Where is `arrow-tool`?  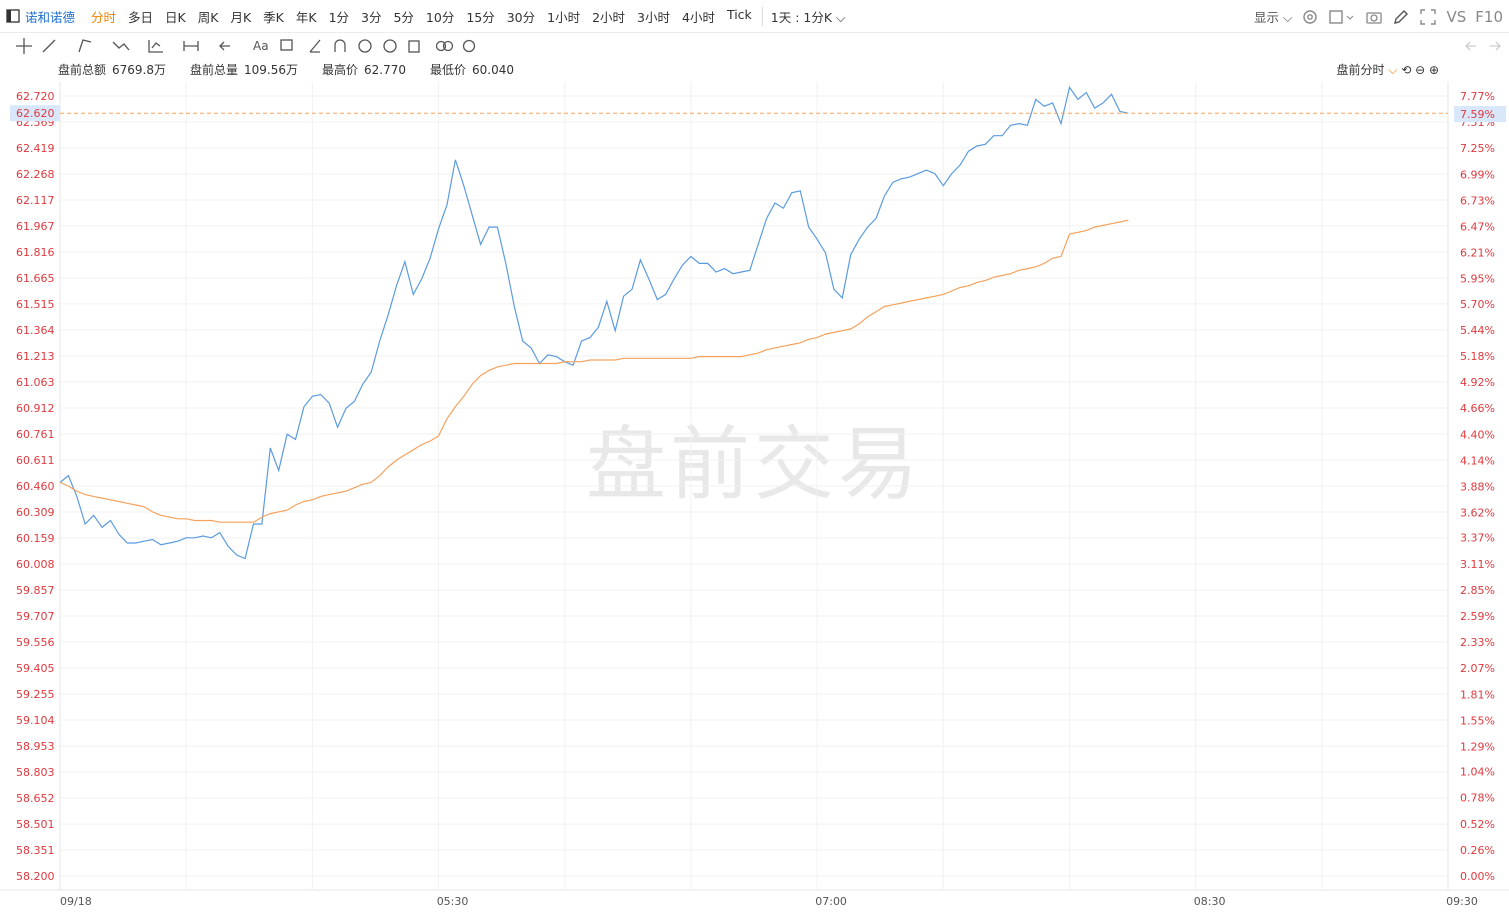
arrow-tool is located at coordinates (224, 46).